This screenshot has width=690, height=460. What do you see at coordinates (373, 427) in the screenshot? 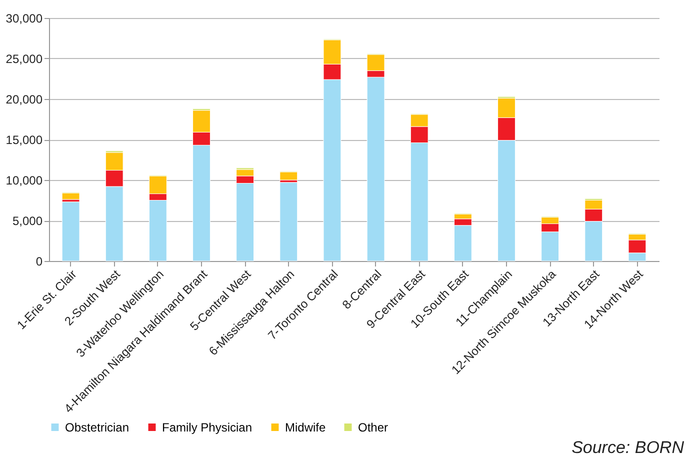
I see `legend-label: Other` at bounding box center [373, 427].